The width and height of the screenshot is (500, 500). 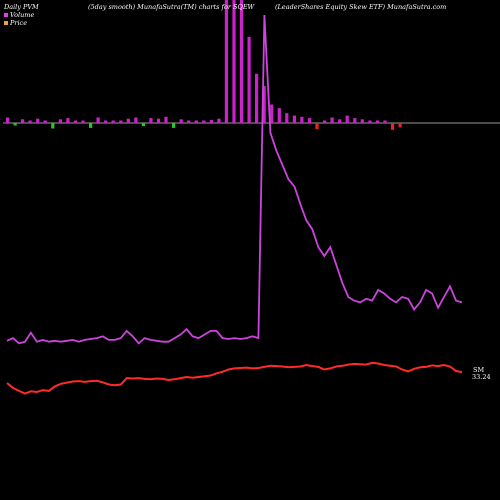 What do you see at coordinates (21, 7) in the screenshot?
I see `chart-header-left: Daily PVM` at bounding box center [21, 7].